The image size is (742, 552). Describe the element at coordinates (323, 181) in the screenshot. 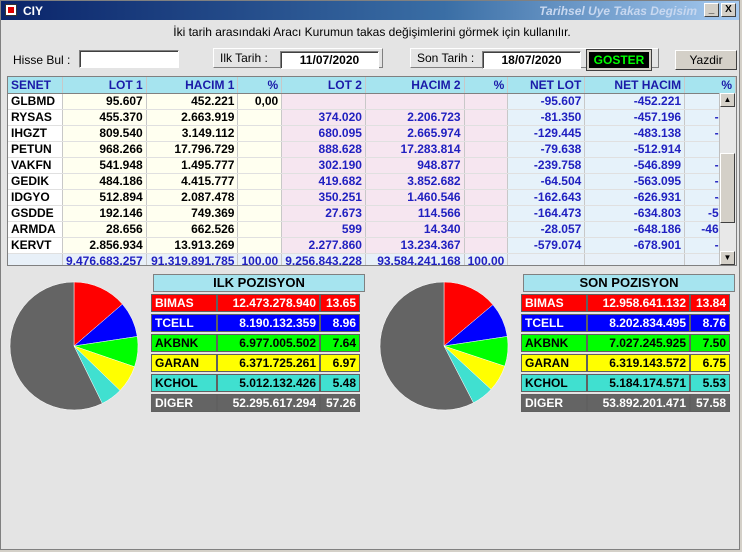

I see `table-cell: 419.682` at that location.